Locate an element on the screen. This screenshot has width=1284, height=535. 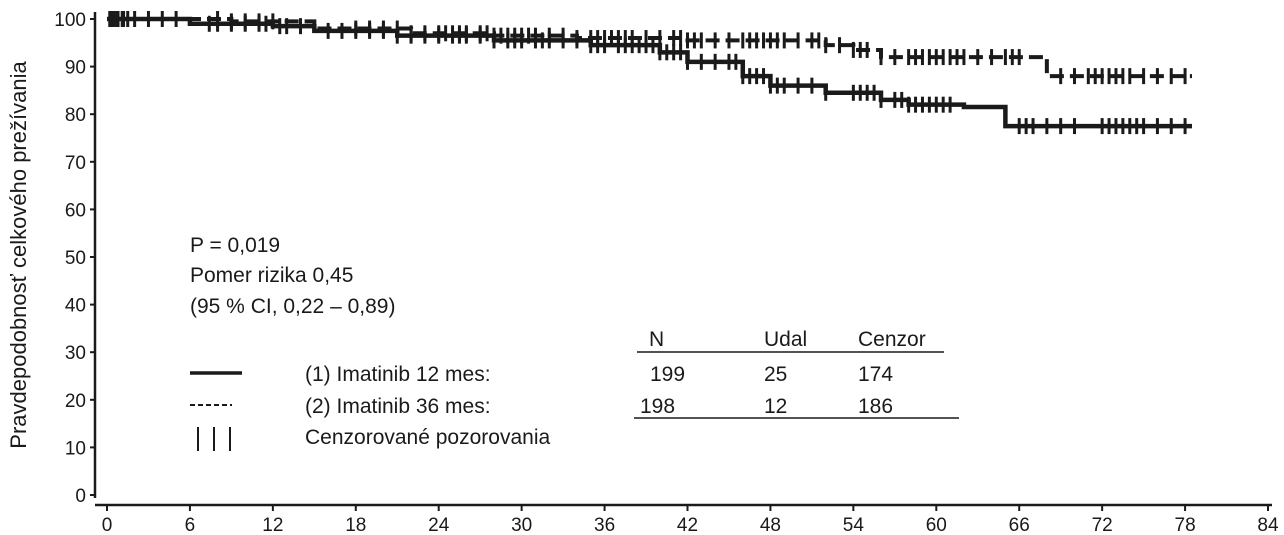
legend-row-2-label: (2) Imatinib 36 mes: is located at coordinates (398, 406).